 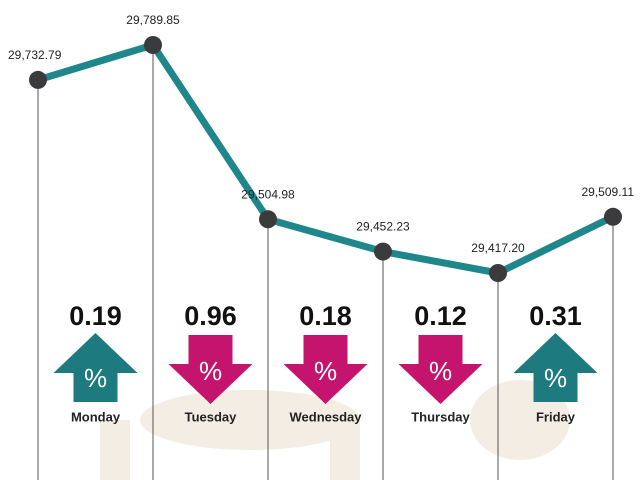 What do you see at coordinates (325, 316) in the screenshot?
I see `change-value: 0.18` at bounding box center [325, 316].